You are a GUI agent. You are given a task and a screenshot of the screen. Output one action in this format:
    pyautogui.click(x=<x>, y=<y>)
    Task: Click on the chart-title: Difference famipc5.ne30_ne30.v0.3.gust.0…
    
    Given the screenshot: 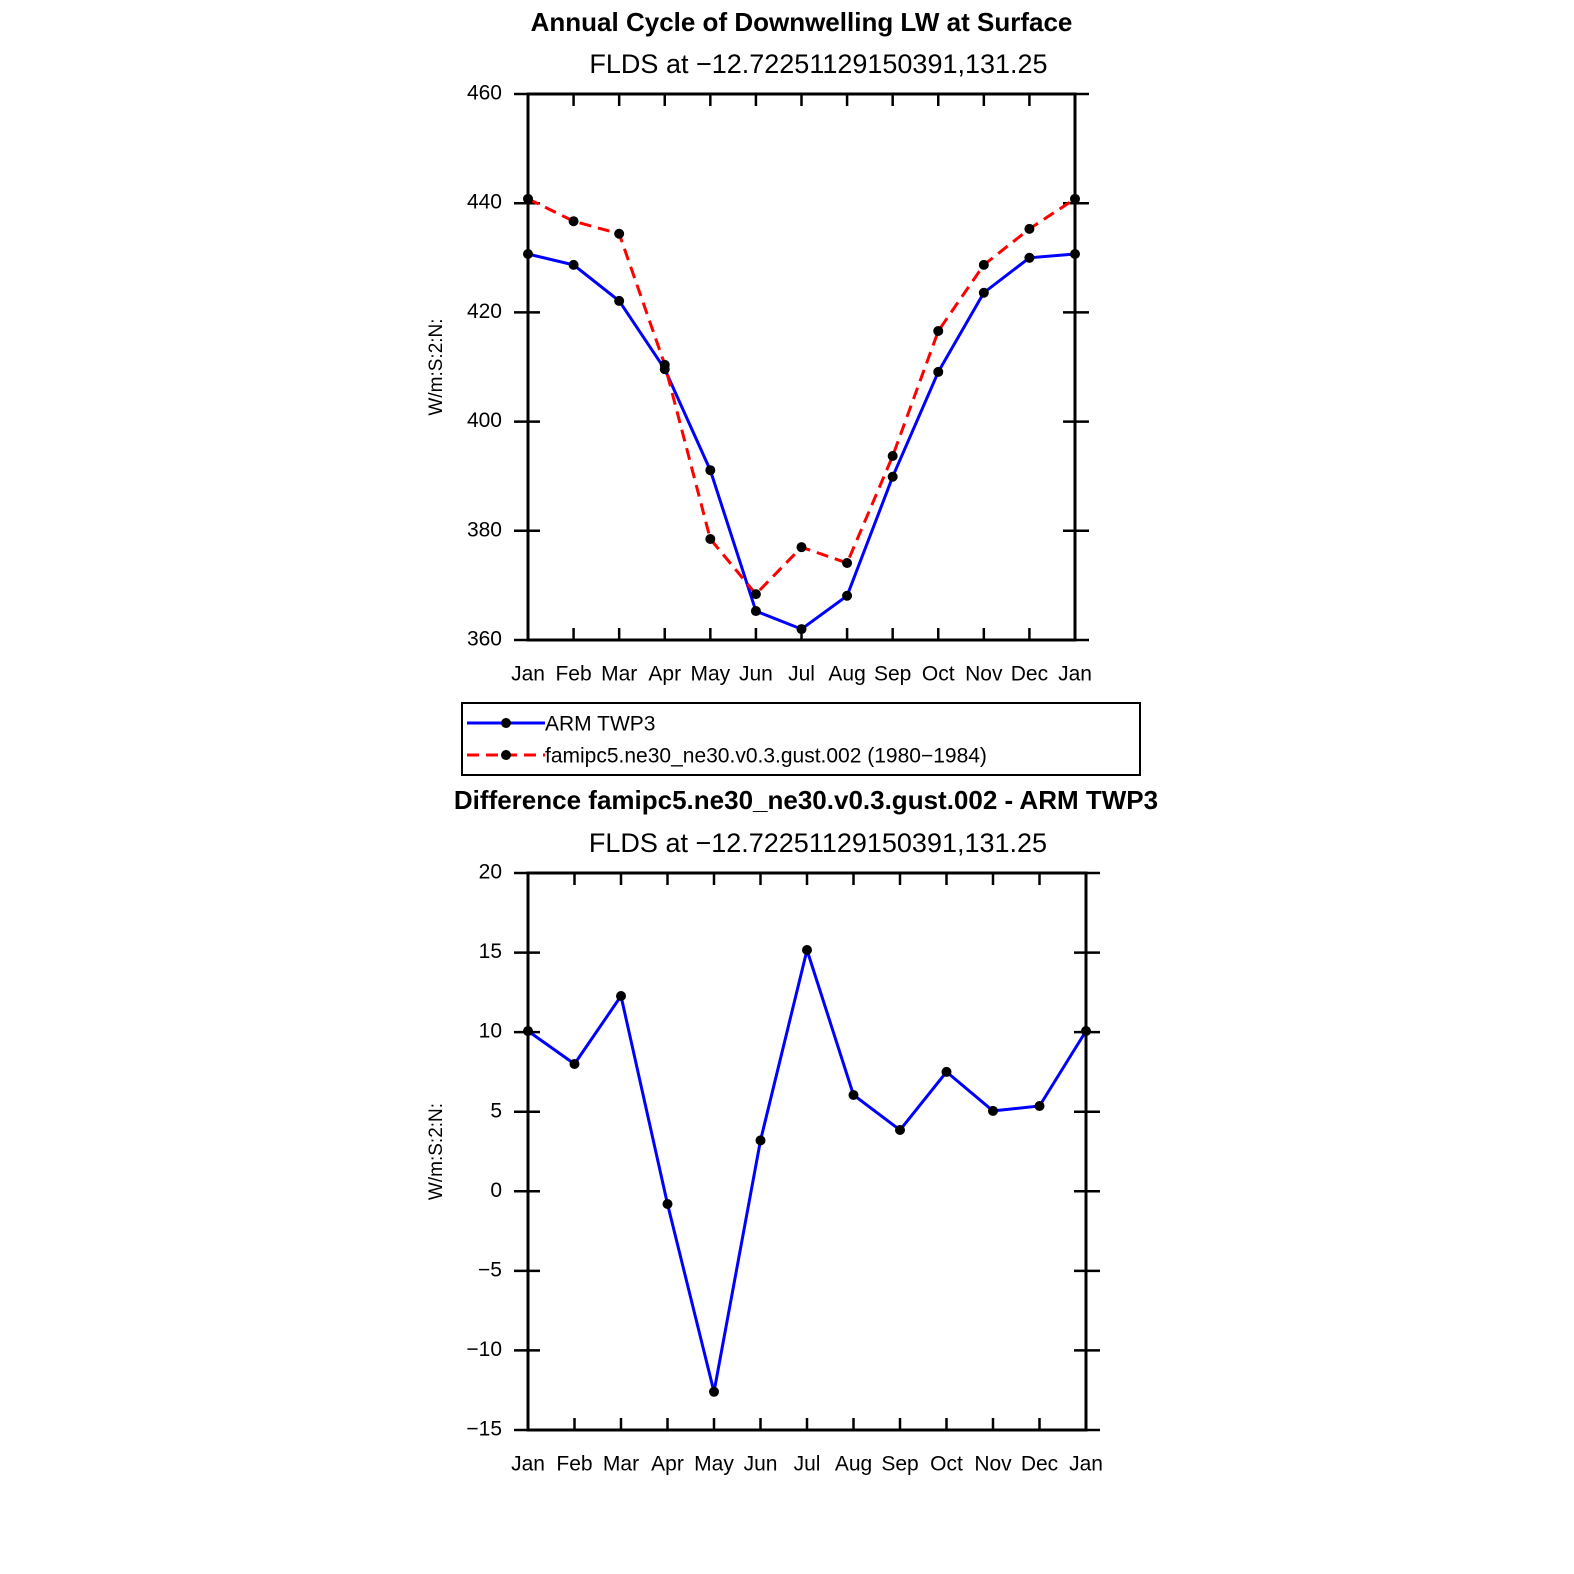 What is the action you would take?
    pyautogui.click(x=806, y=800)
    